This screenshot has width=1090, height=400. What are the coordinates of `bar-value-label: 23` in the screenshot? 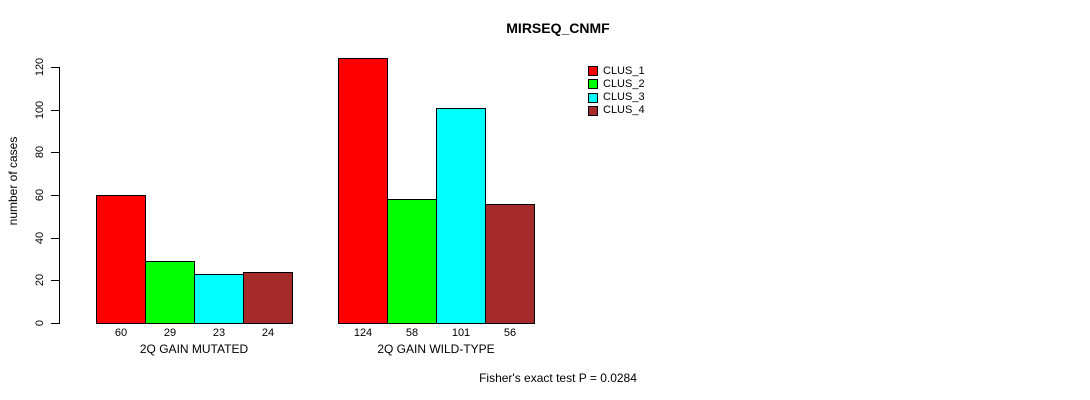 It's located at (219, 333).